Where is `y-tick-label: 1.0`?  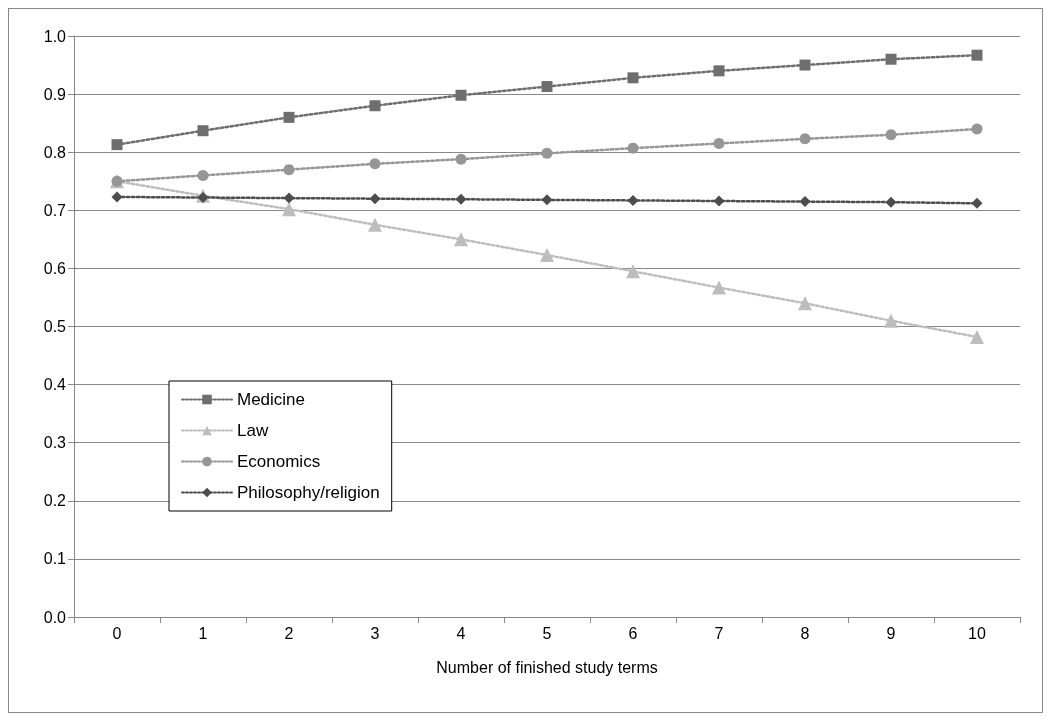
y-tick-label: 1.0 is located at coordinates (55, 36).